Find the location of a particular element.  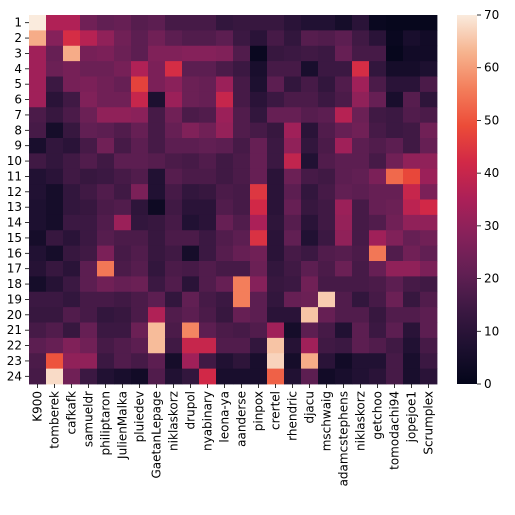

colorbar-tick-label: 30 is located at coordinates (491, 226).